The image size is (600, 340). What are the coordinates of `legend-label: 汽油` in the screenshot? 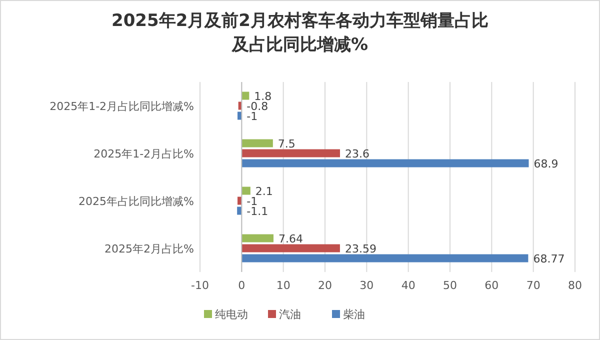 It's located at (290, 314).